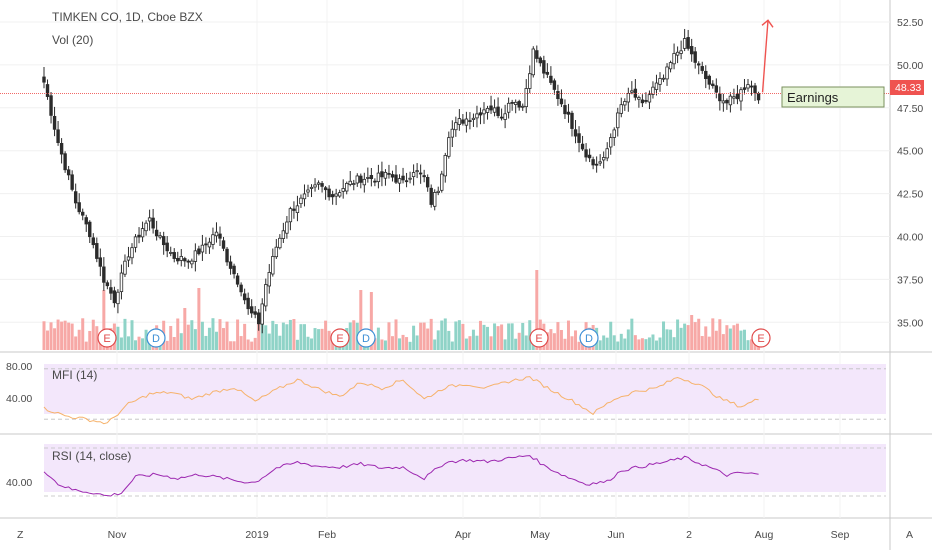 This screenshot has width=932, height=555. Describe the element at coordinates (909, 535) in the screenshot. I see `auto-scale-button: A` at that location.